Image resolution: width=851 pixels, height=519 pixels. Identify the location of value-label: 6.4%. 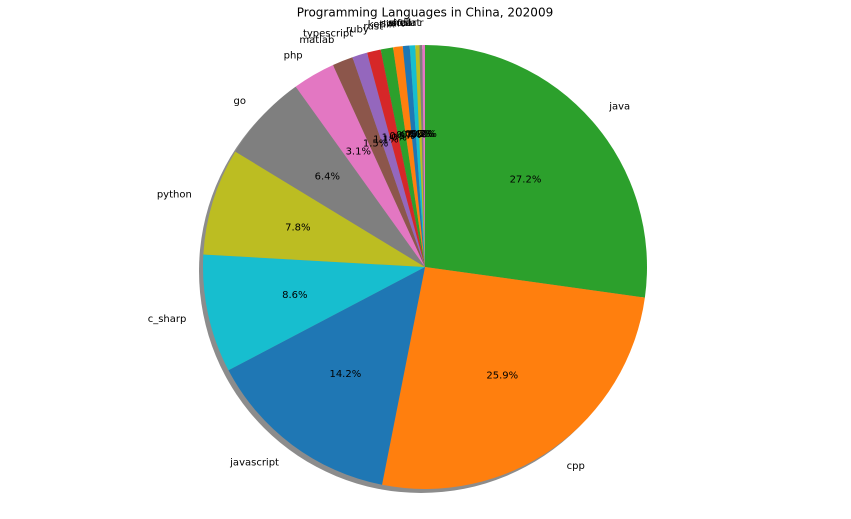
(327, 176).